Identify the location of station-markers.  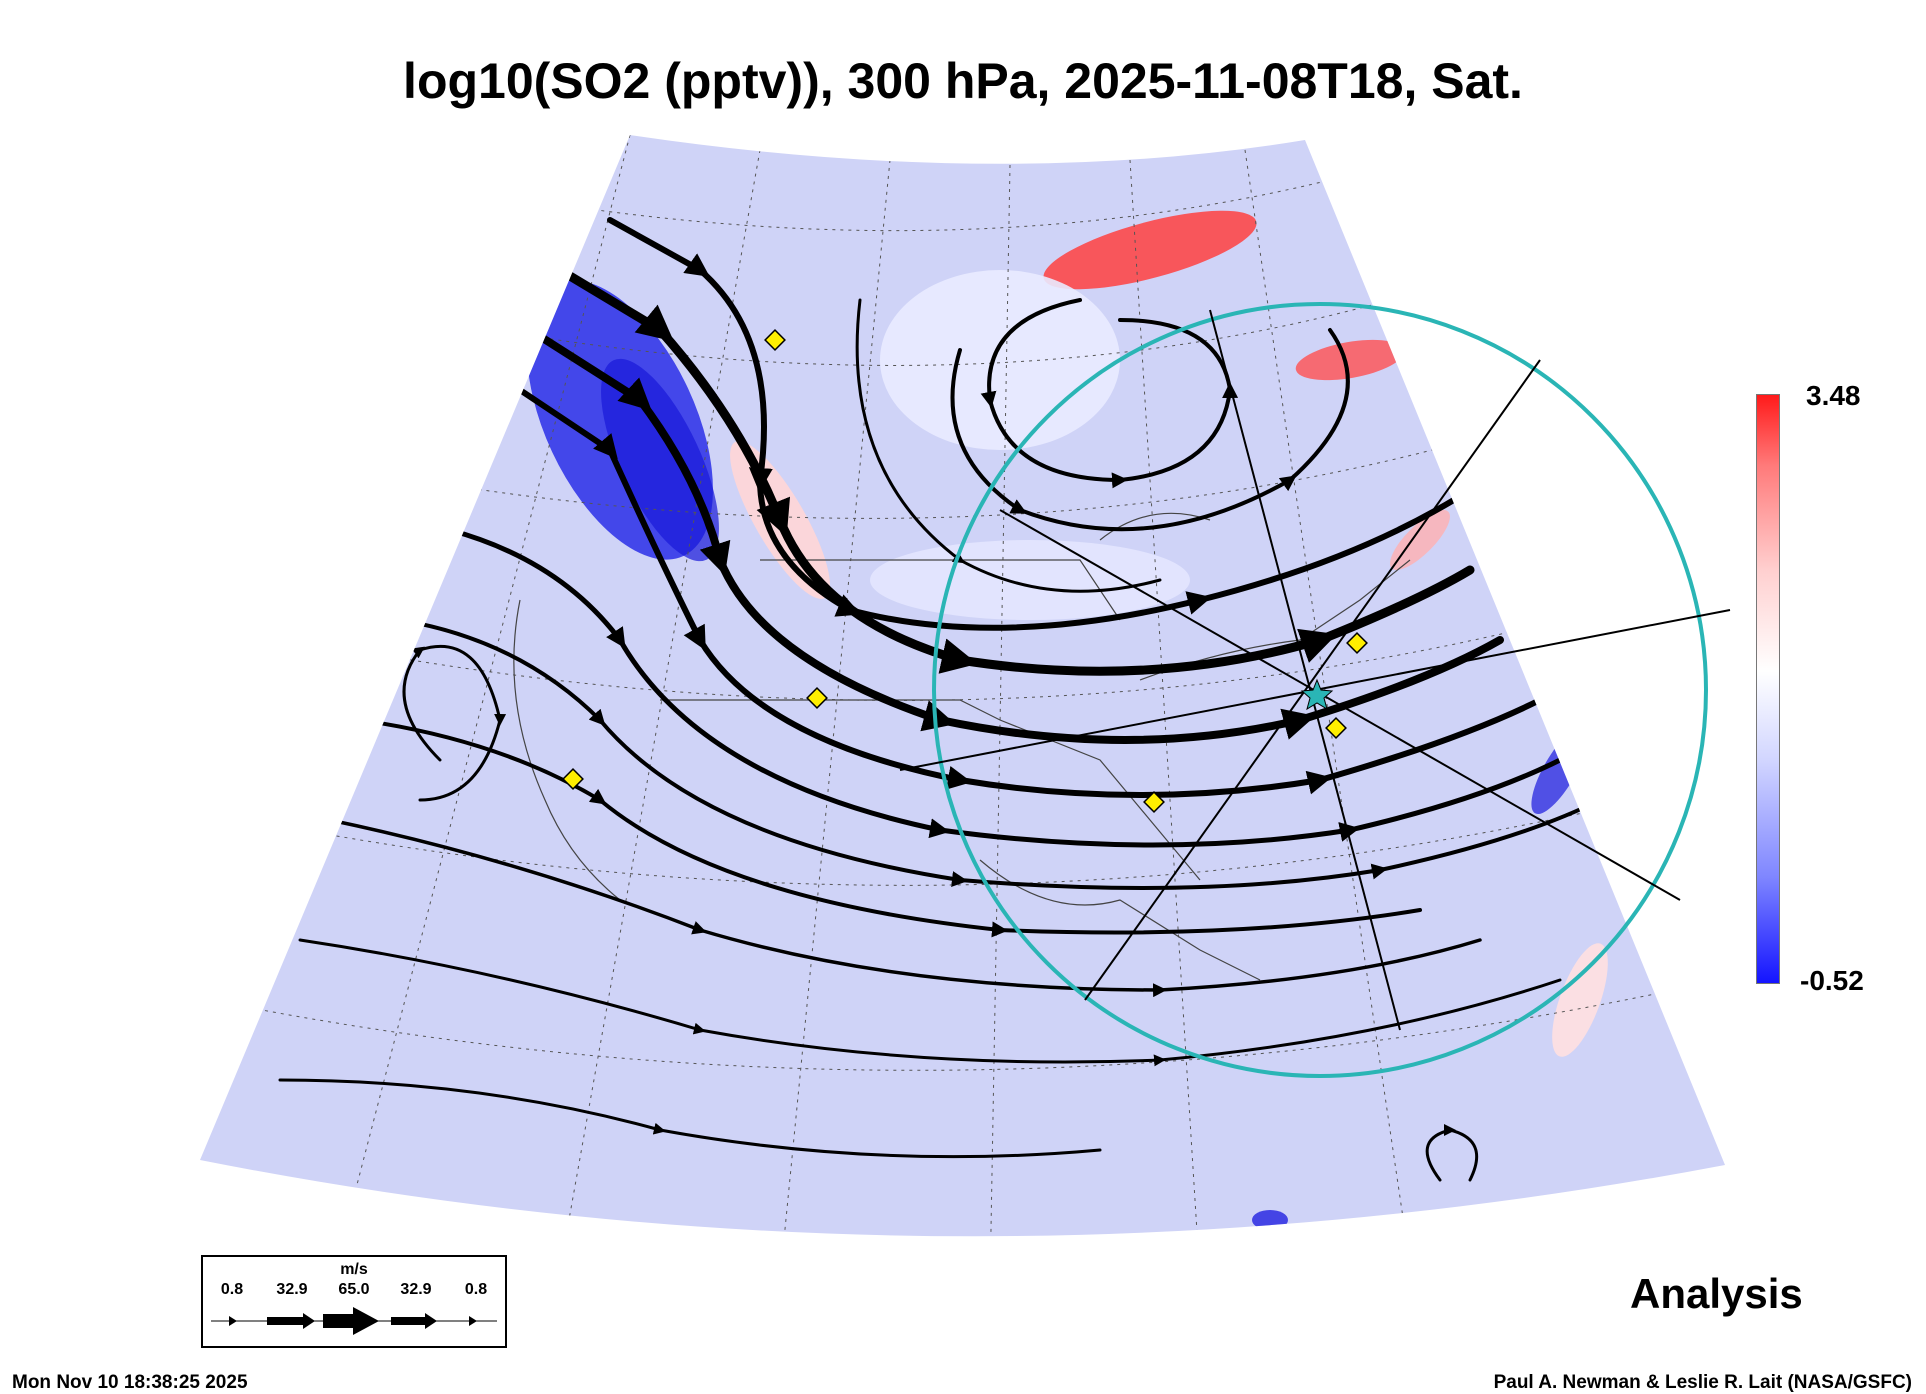
(965, 571).